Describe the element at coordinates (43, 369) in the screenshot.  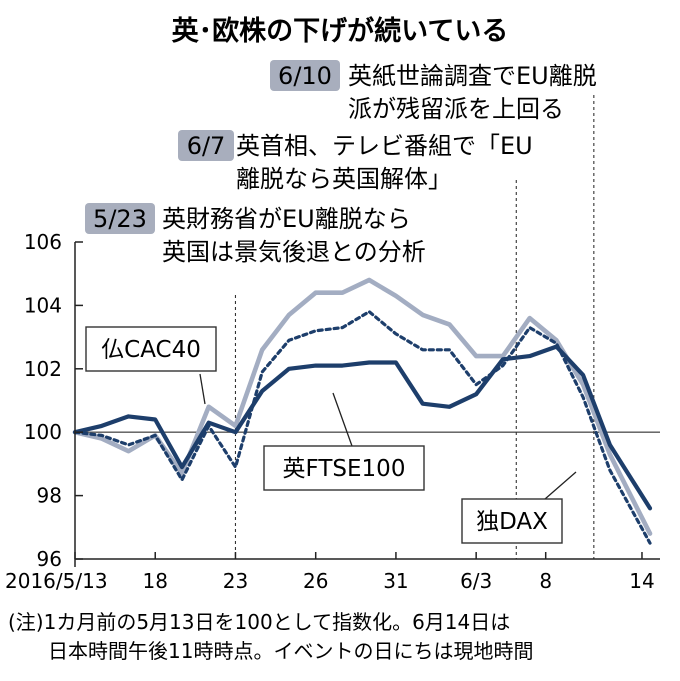
I see `y-tick-label: 102` at that location.